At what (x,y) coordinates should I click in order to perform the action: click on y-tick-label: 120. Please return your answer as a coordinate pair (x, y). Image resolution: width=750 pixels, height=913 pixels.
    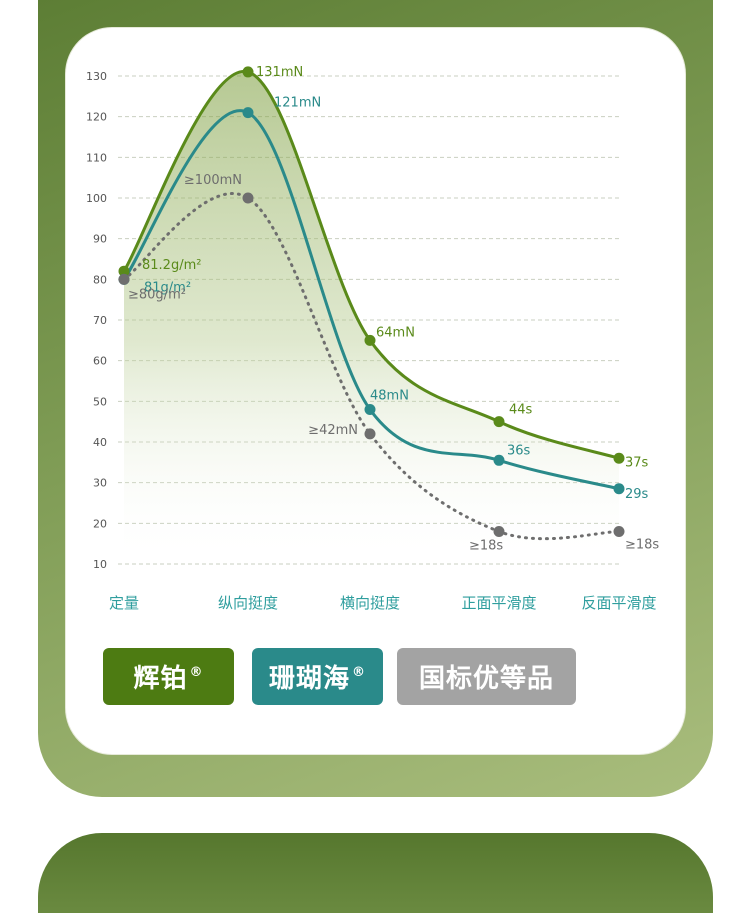
    Looking at the image, I should click on (96, 117).